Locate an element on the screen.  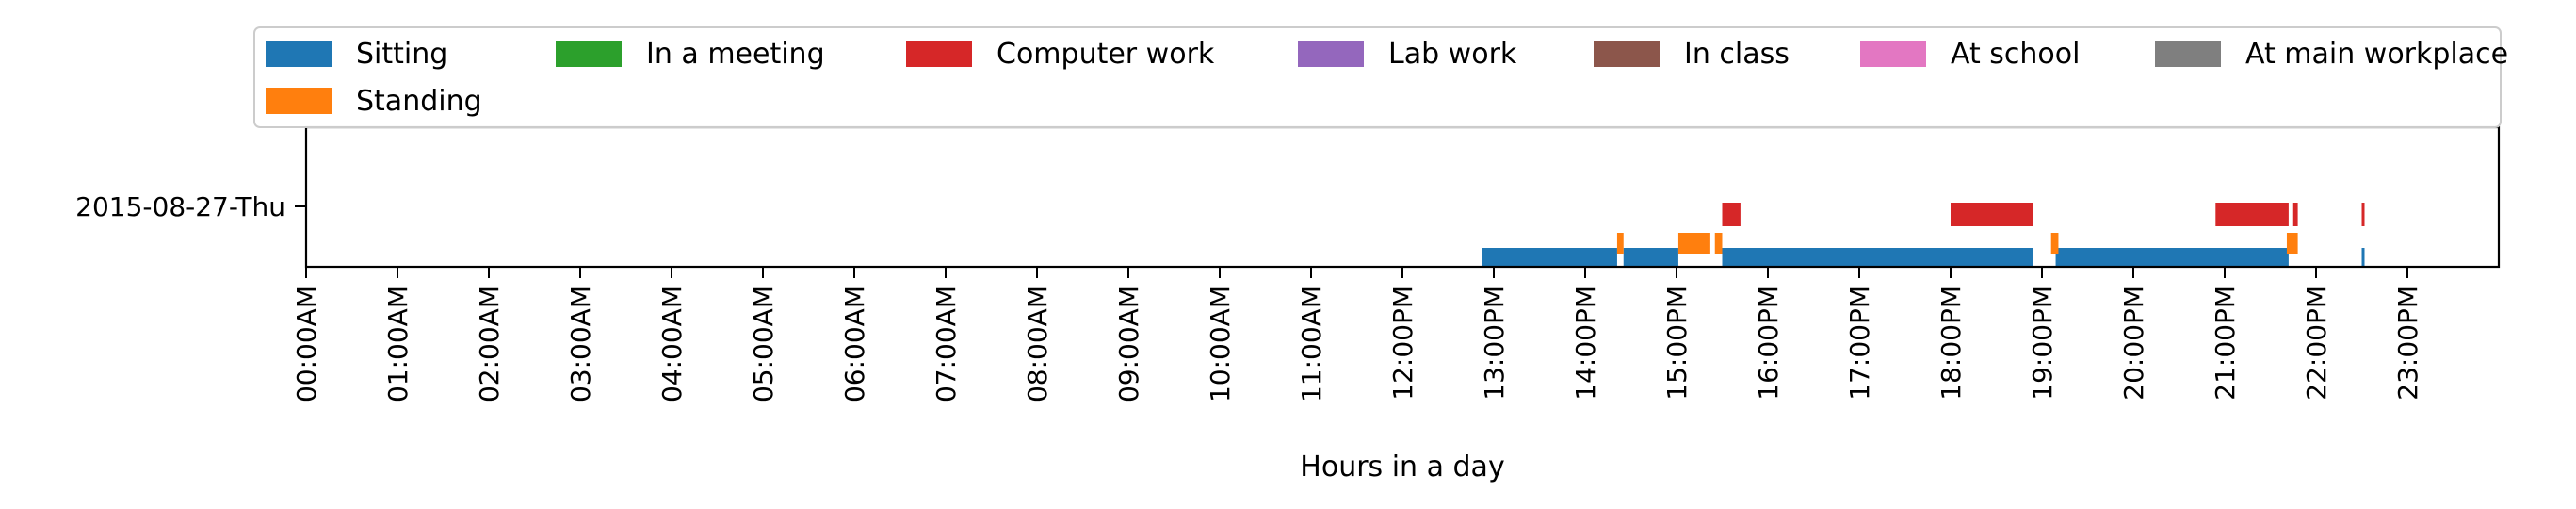
x-axis-label: Hours in a day is located at coordinates (1402, 467).